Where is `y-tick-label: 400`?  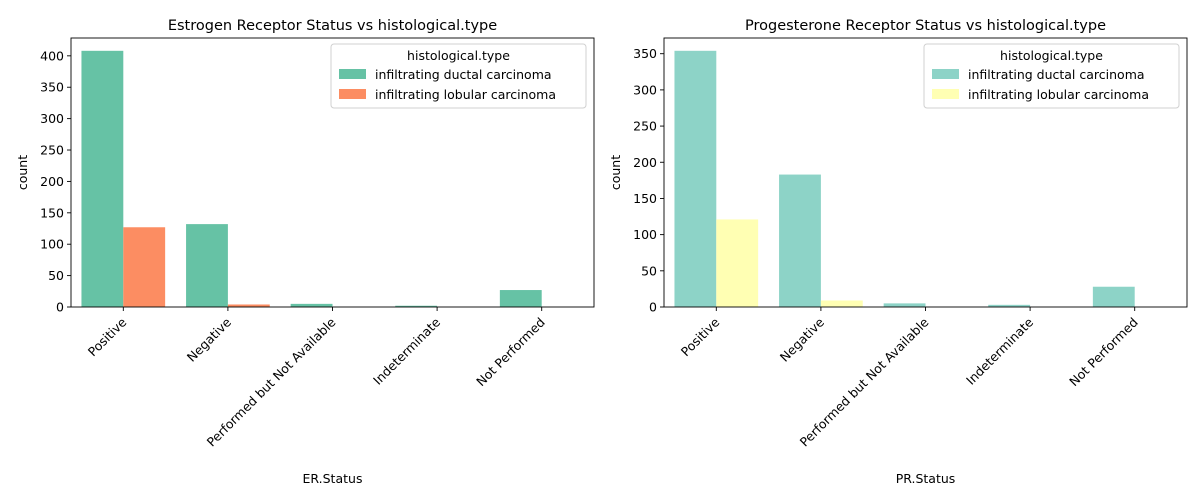
y-tick-label: 400 is located at coordinates (52, 55).